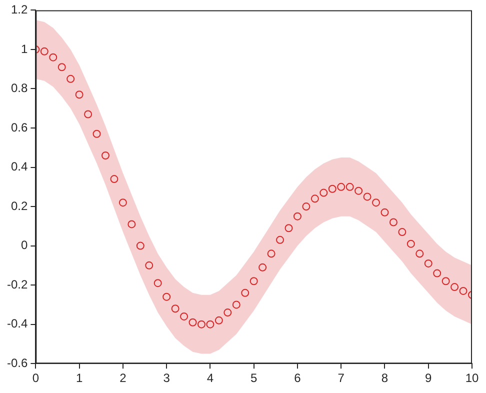 The image size is (486, 393). What do you see at coordinates (472, 378) in the screenshot?
I see `x-tick-label: 10` at bounding box center [472, 378].